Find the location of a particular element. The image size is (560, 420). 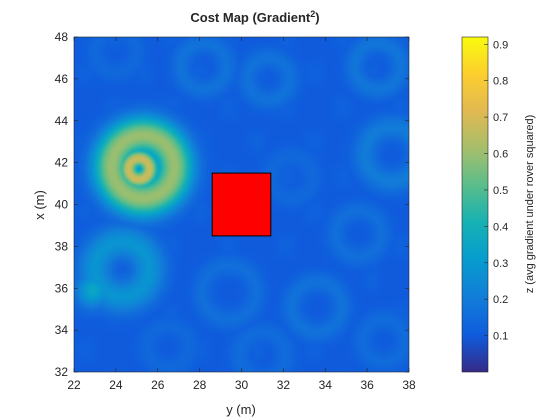

x-tick-label: 30 is located at coordinates (242, 385).